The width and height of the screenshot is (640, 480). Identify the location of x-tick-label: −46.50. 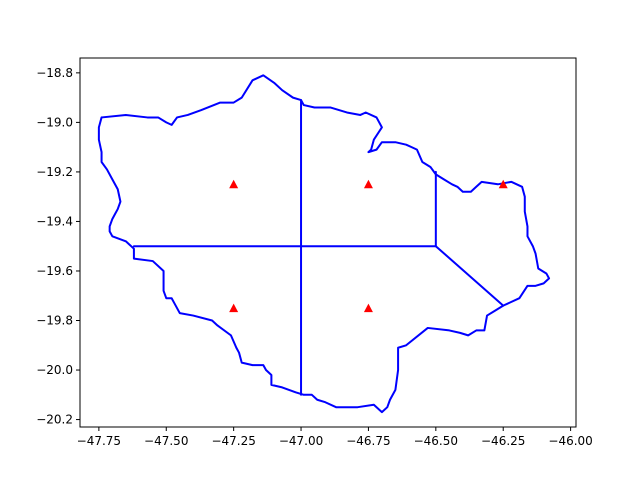
(436, 441).